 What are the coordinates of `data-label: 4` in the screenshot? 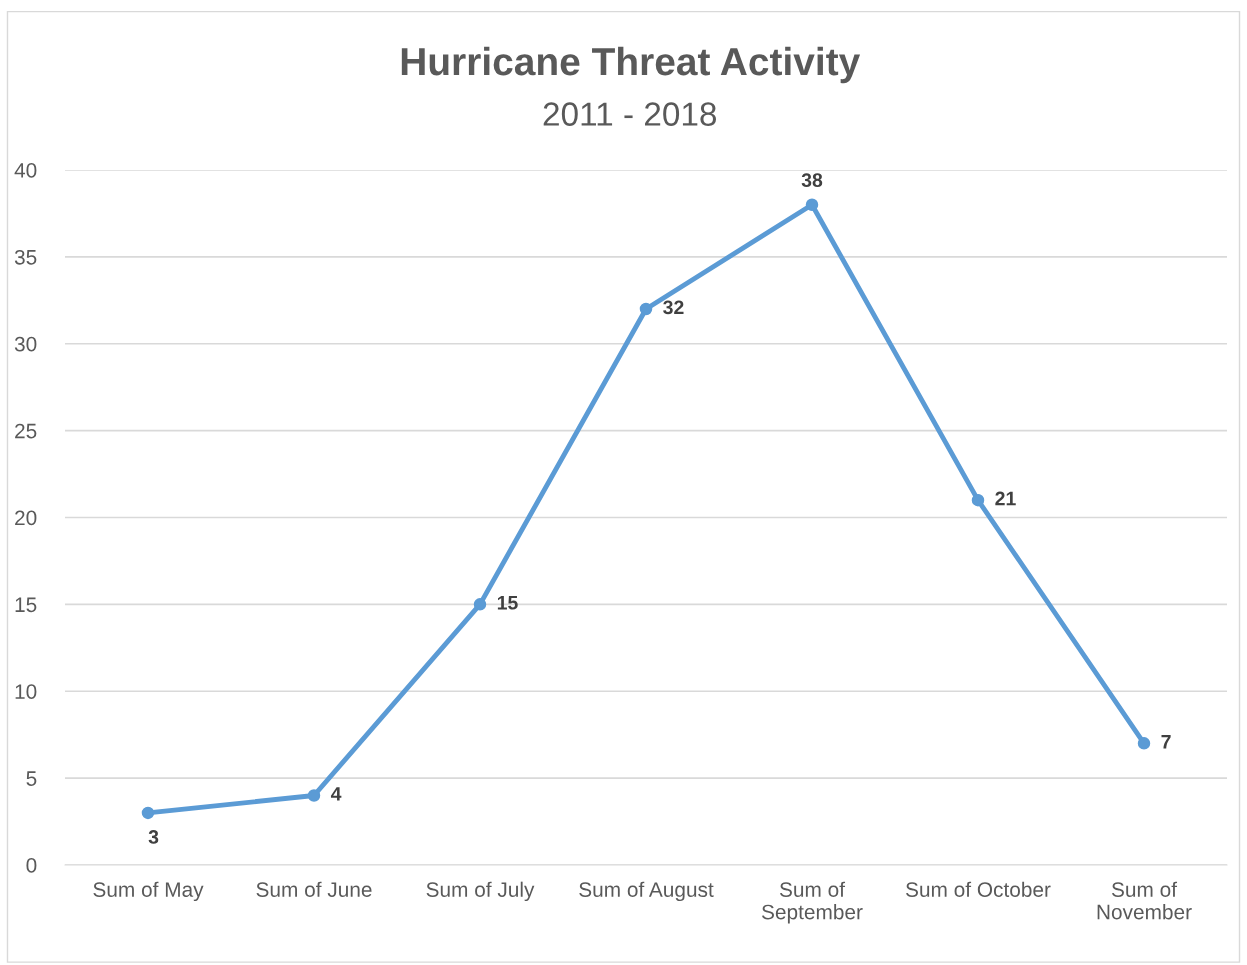 It's located at (336, 794).